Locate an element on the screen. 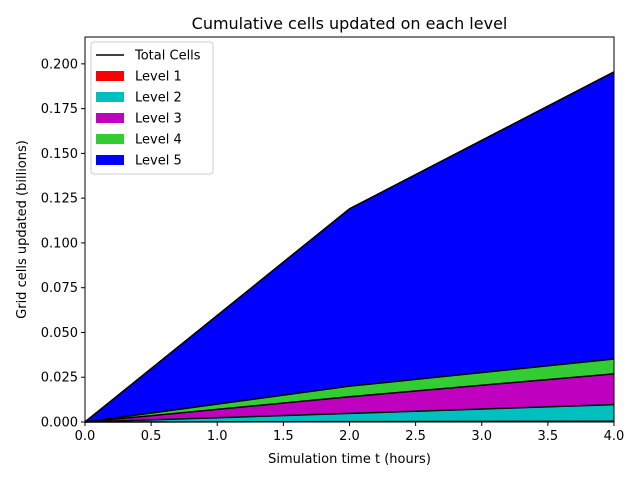 The image size is (640, 480). legend-label: Level 3 is located at coordinates (158, 119).